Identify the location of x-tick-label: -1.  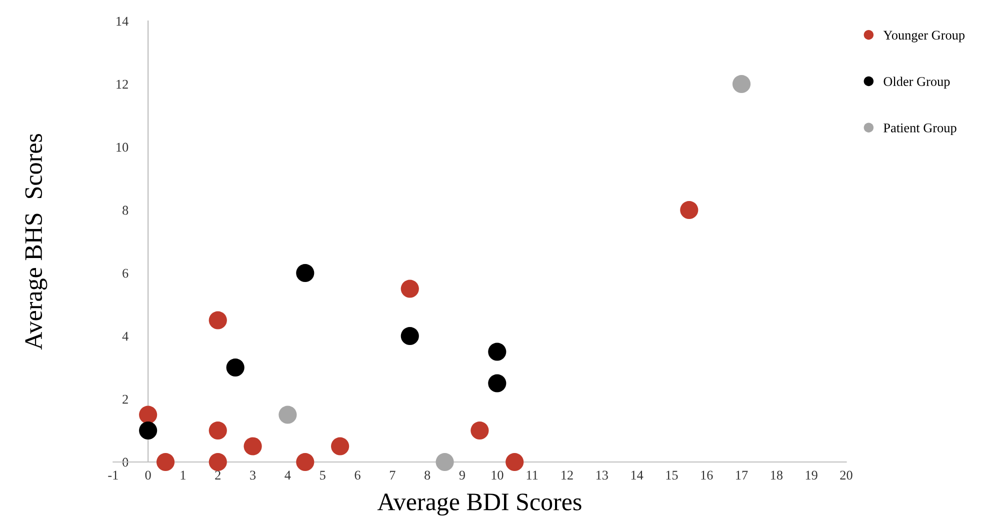
(113, 475).